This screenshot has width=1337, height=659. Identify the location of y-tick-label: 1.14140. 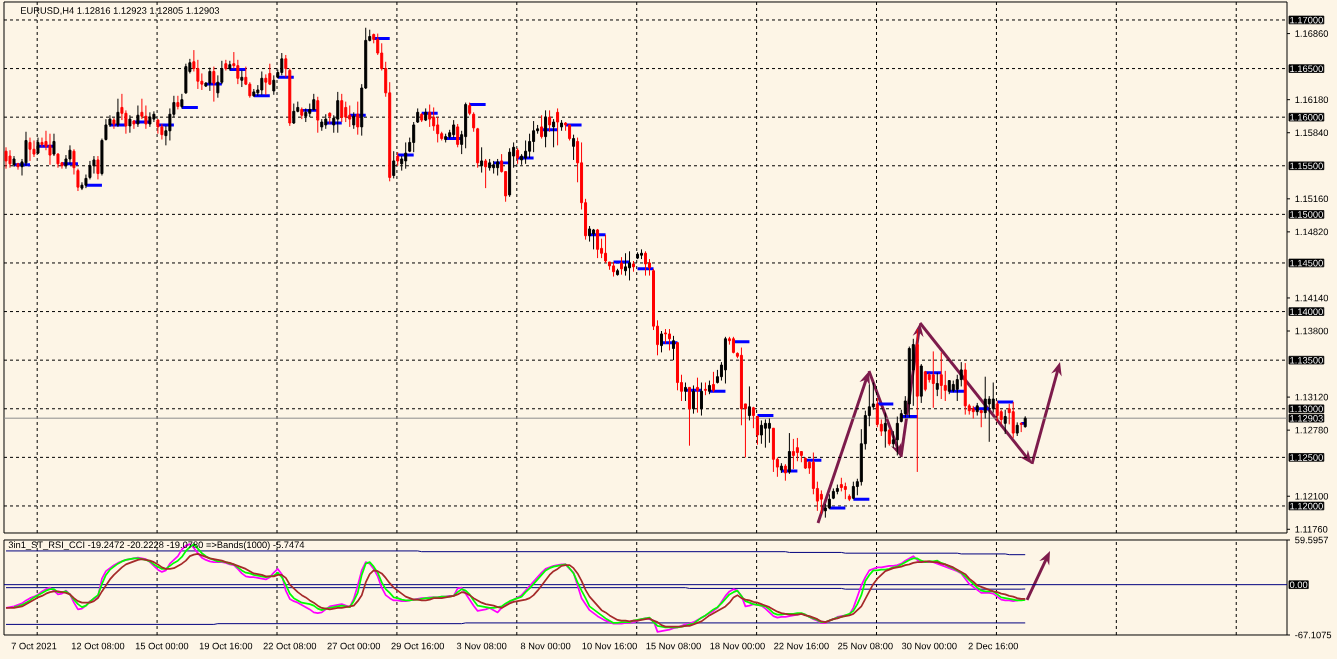
(1312, 298).